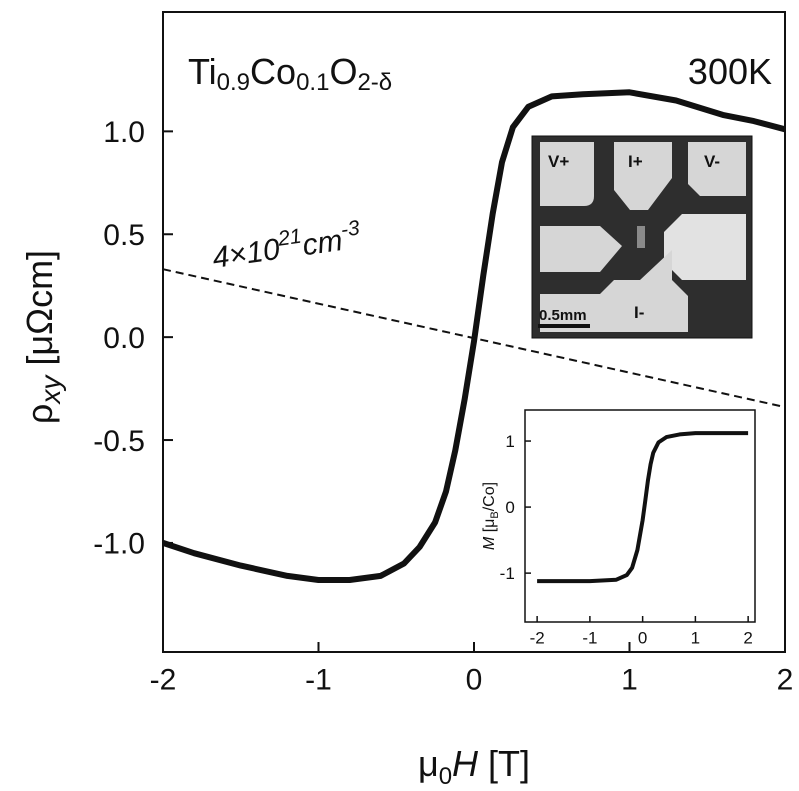 This screenshot has width=799, height=791. Describe the element at coordinates (350, 228) in the screenshot. I see `label-sup: -3` at that location.